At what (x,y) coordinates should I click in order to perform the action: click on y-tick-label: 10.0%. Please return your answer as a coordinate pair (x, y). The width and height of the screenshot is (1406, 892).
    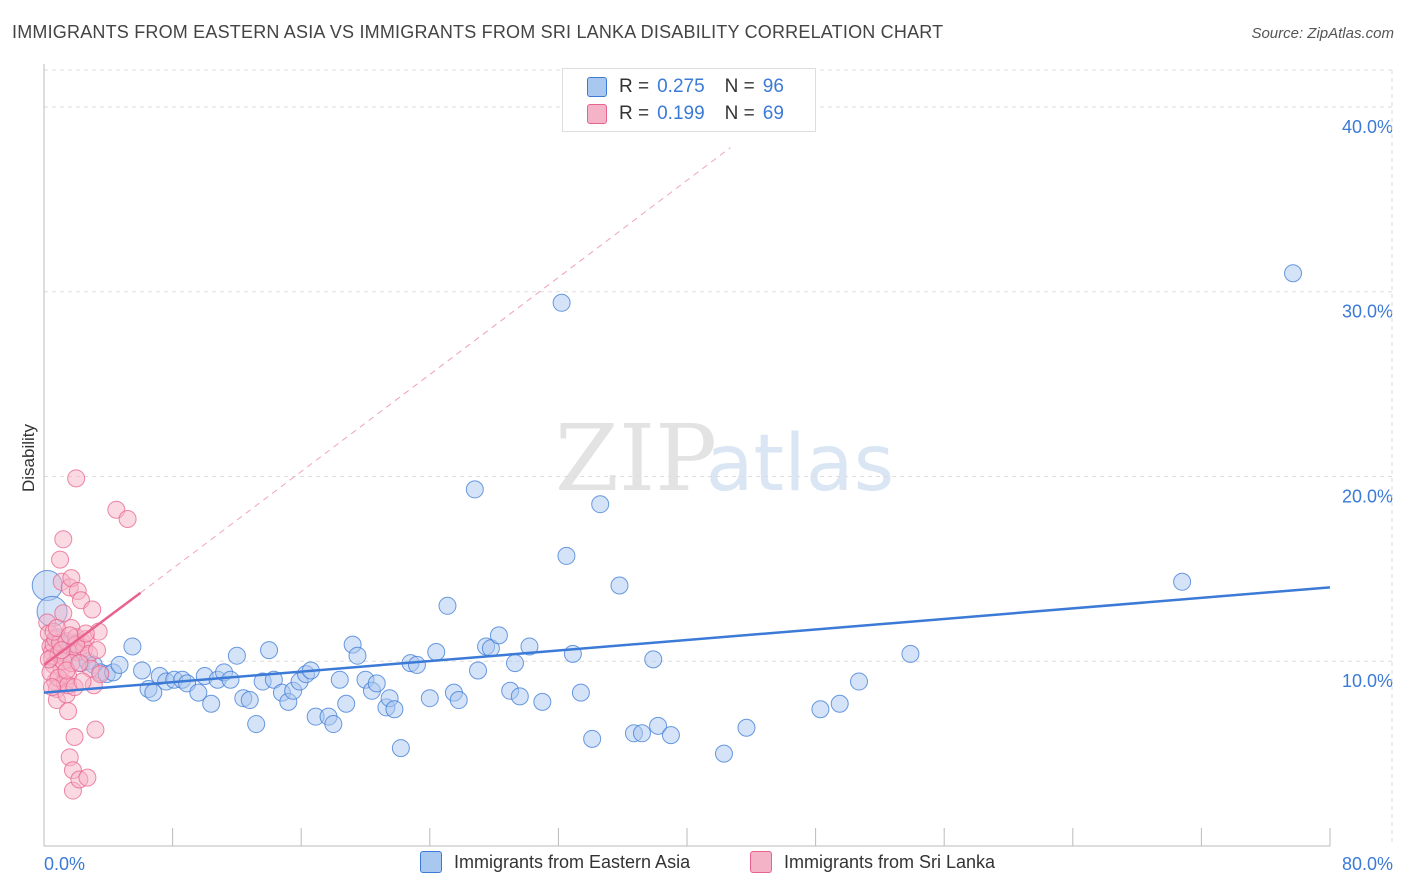
    Looking at the image, I should click on (1367, 681).